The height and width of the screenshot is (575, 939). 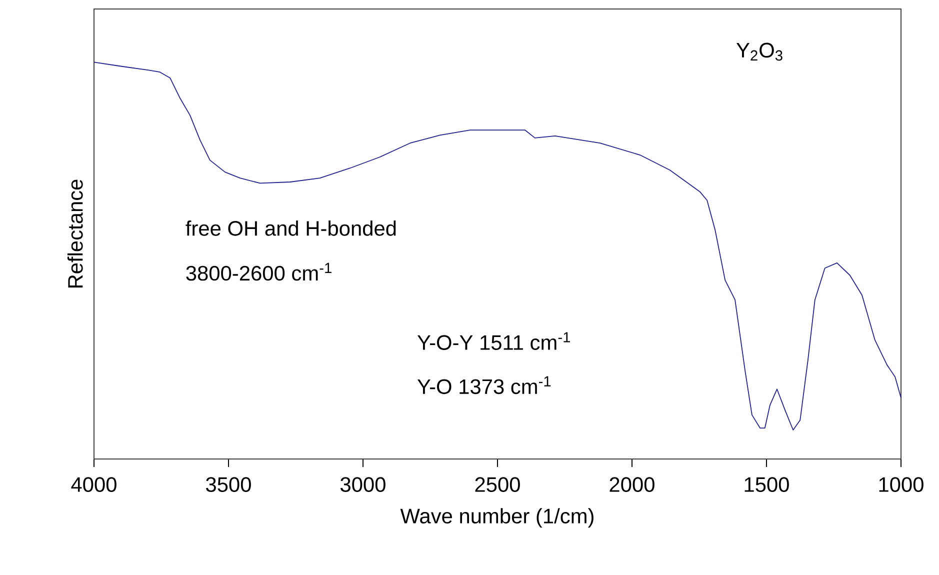 I want to click on x-tick-label: 1000, so click(x=901, y=484).